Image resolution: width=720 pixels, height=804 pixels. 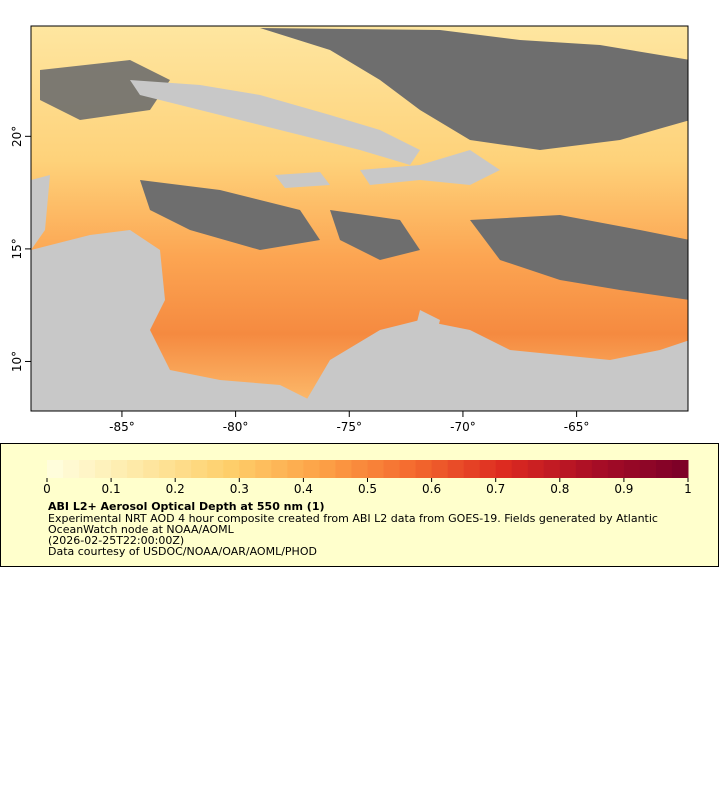 What do you see at coordinates (495, 489) in the screenshot?
I see `colorbar-tick-label: 0.7` at bounding box center [495, 489].